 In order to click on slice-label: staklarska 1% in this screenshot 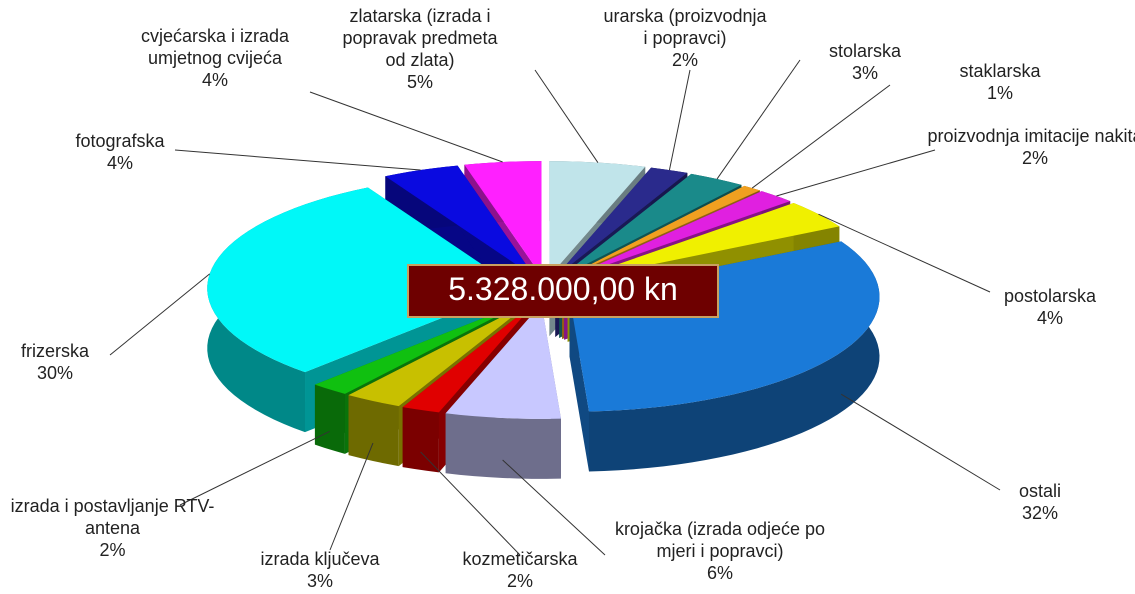, I will do `click(1000, 82)`.